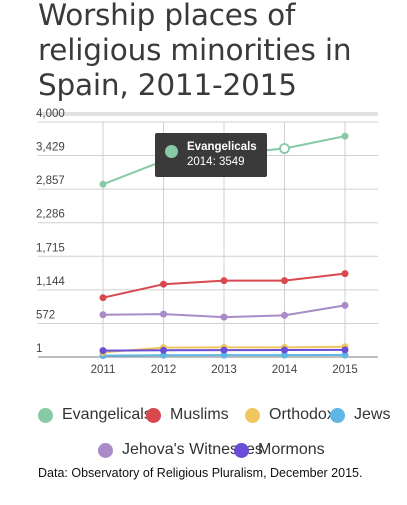  Describe the element at coordinates (50, 231) in the screenshot. I see `y-axis-ticks: 1 572 1,144 1,715 2,286 2,857 3,429 4,000` at that location.